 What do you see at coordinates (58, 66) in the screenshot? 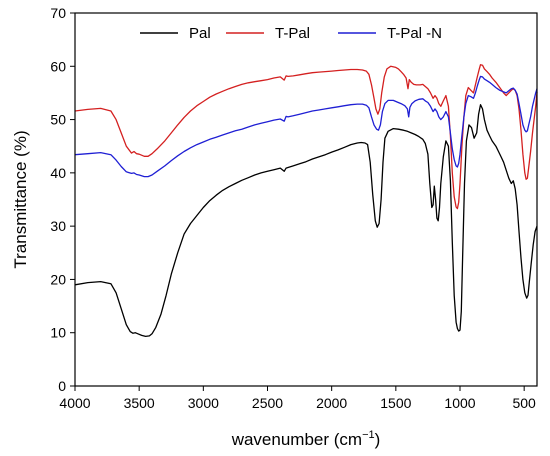
I see `y-tick-label: 60` at bounding box center [58, 66].